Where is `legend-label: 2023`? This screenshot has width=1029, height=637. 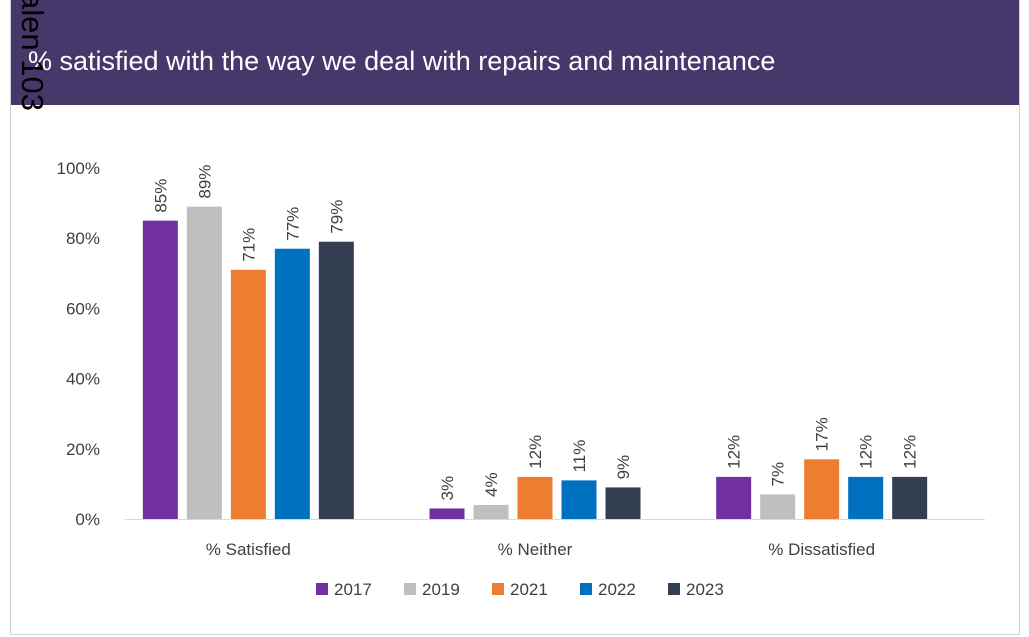
legend-label: 2023 is located at coordinates (705, 589).